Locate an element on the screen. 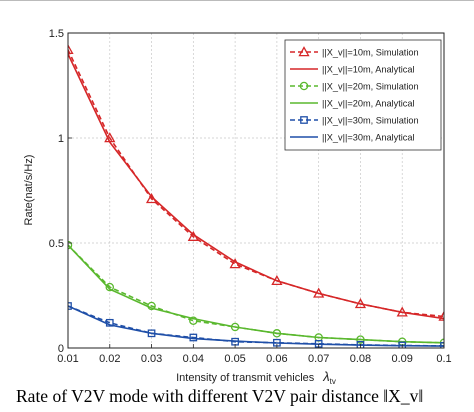  x-tick-label: 0.03 is located at coordinates (151, 359).